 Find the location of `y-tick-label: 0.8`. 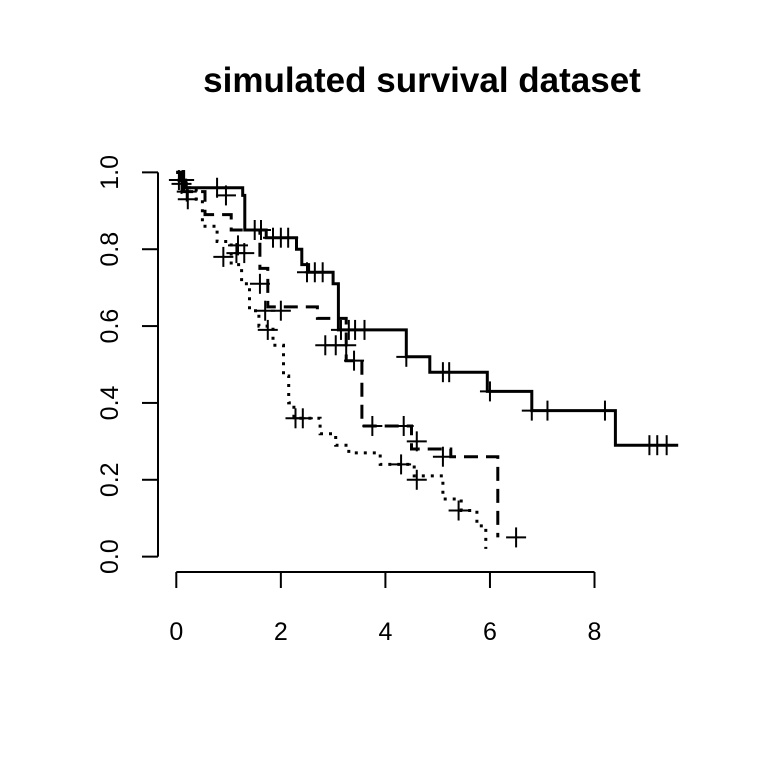

y-tick-label: 0.8 is located at coordinates (110, 249).